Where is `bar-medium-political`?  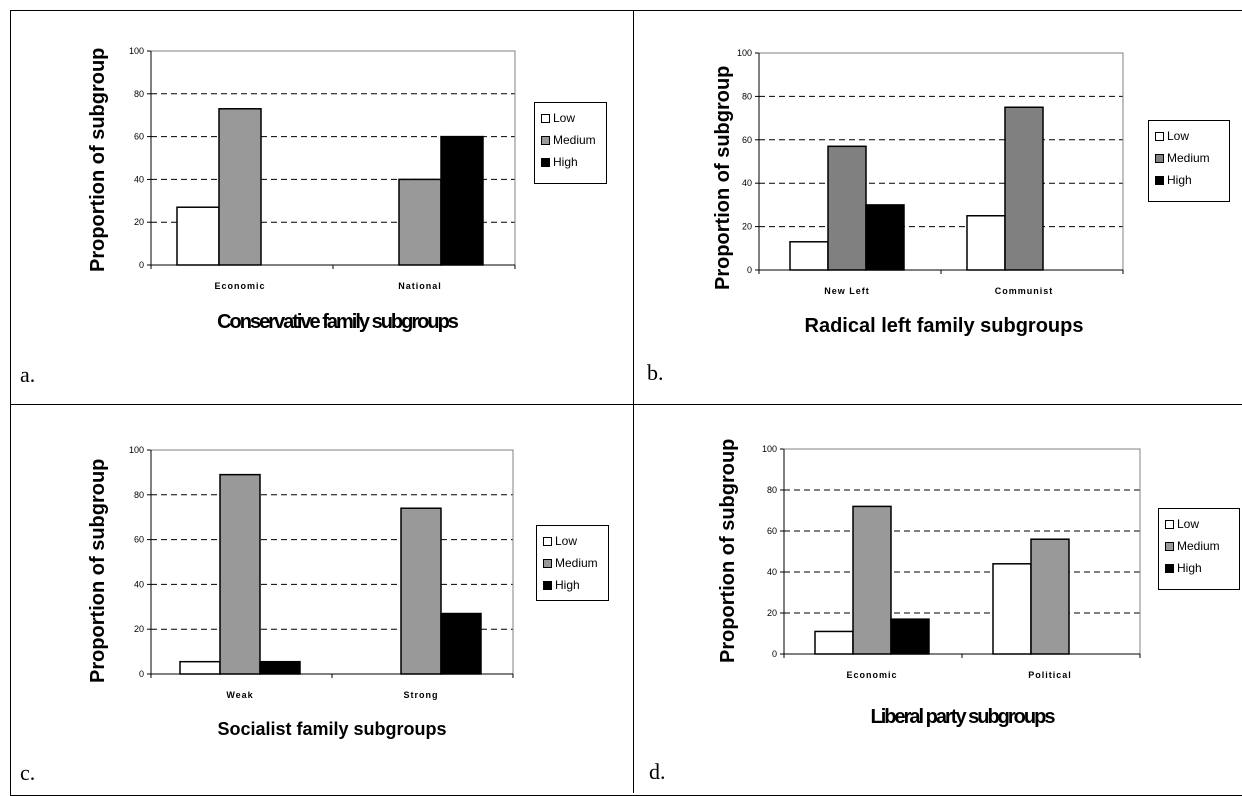
bar-medium-political is located at coordinates (1050, 596).